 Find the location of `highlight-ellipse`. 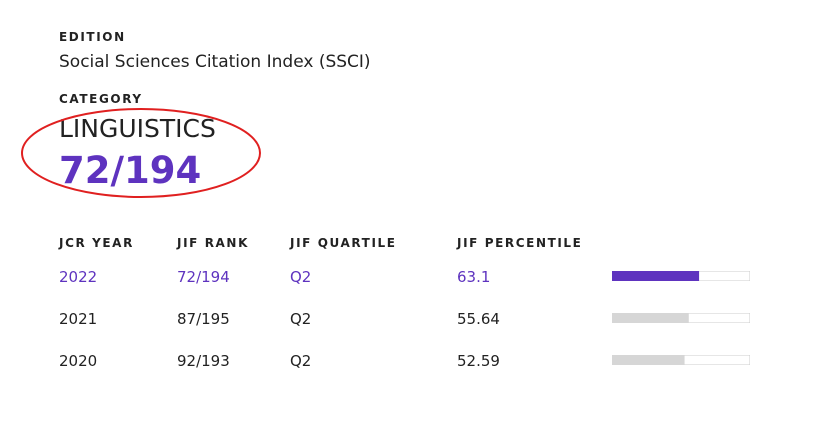

highlight-ellipse is located at coordinates (141, 153).